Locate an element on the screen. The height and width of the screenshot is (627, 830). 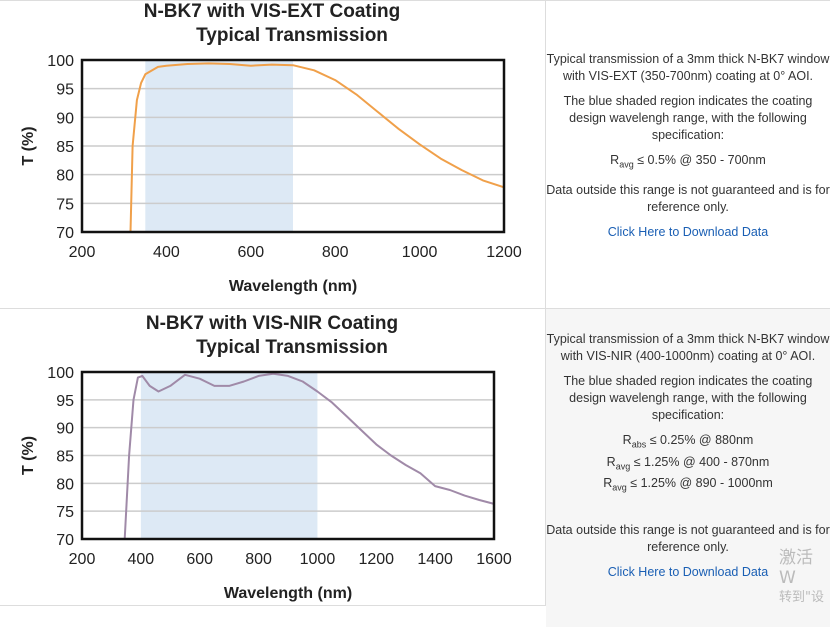
spec-list: Ravg ≤ 0.5% @ 350 - 700nm is located at coordinates (688, 163).